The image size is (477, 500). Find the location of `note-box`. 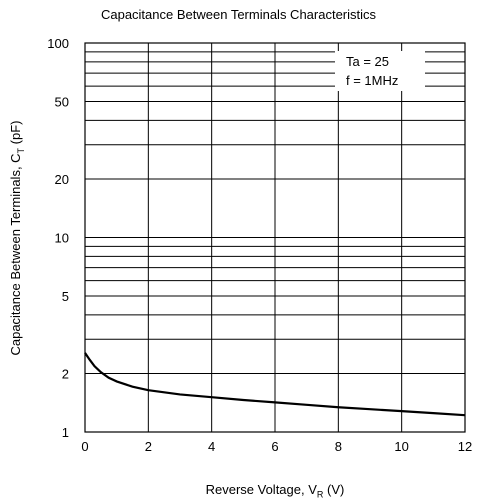

note-box is located at coordinates (380, 71).